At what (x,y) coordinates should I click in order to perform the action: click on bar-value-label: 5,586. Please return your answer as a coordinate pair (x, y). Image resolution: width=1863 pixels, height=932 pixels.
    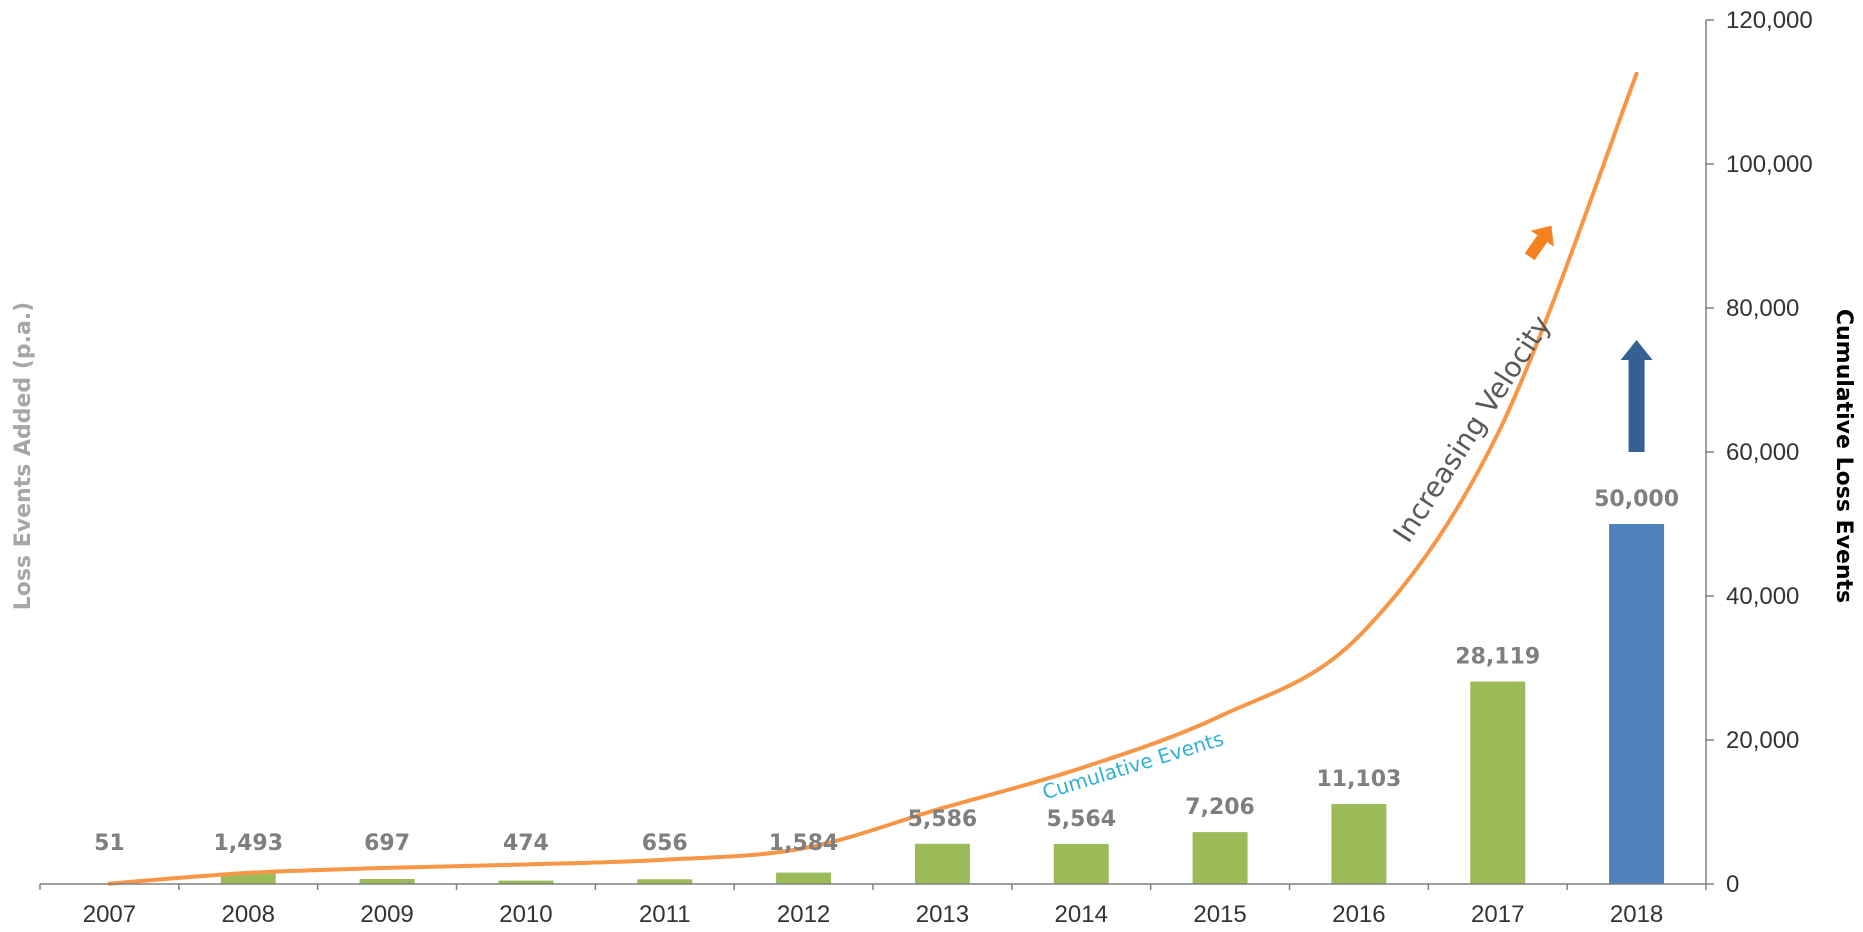
    Looking at the image, I should click on (943, 819).